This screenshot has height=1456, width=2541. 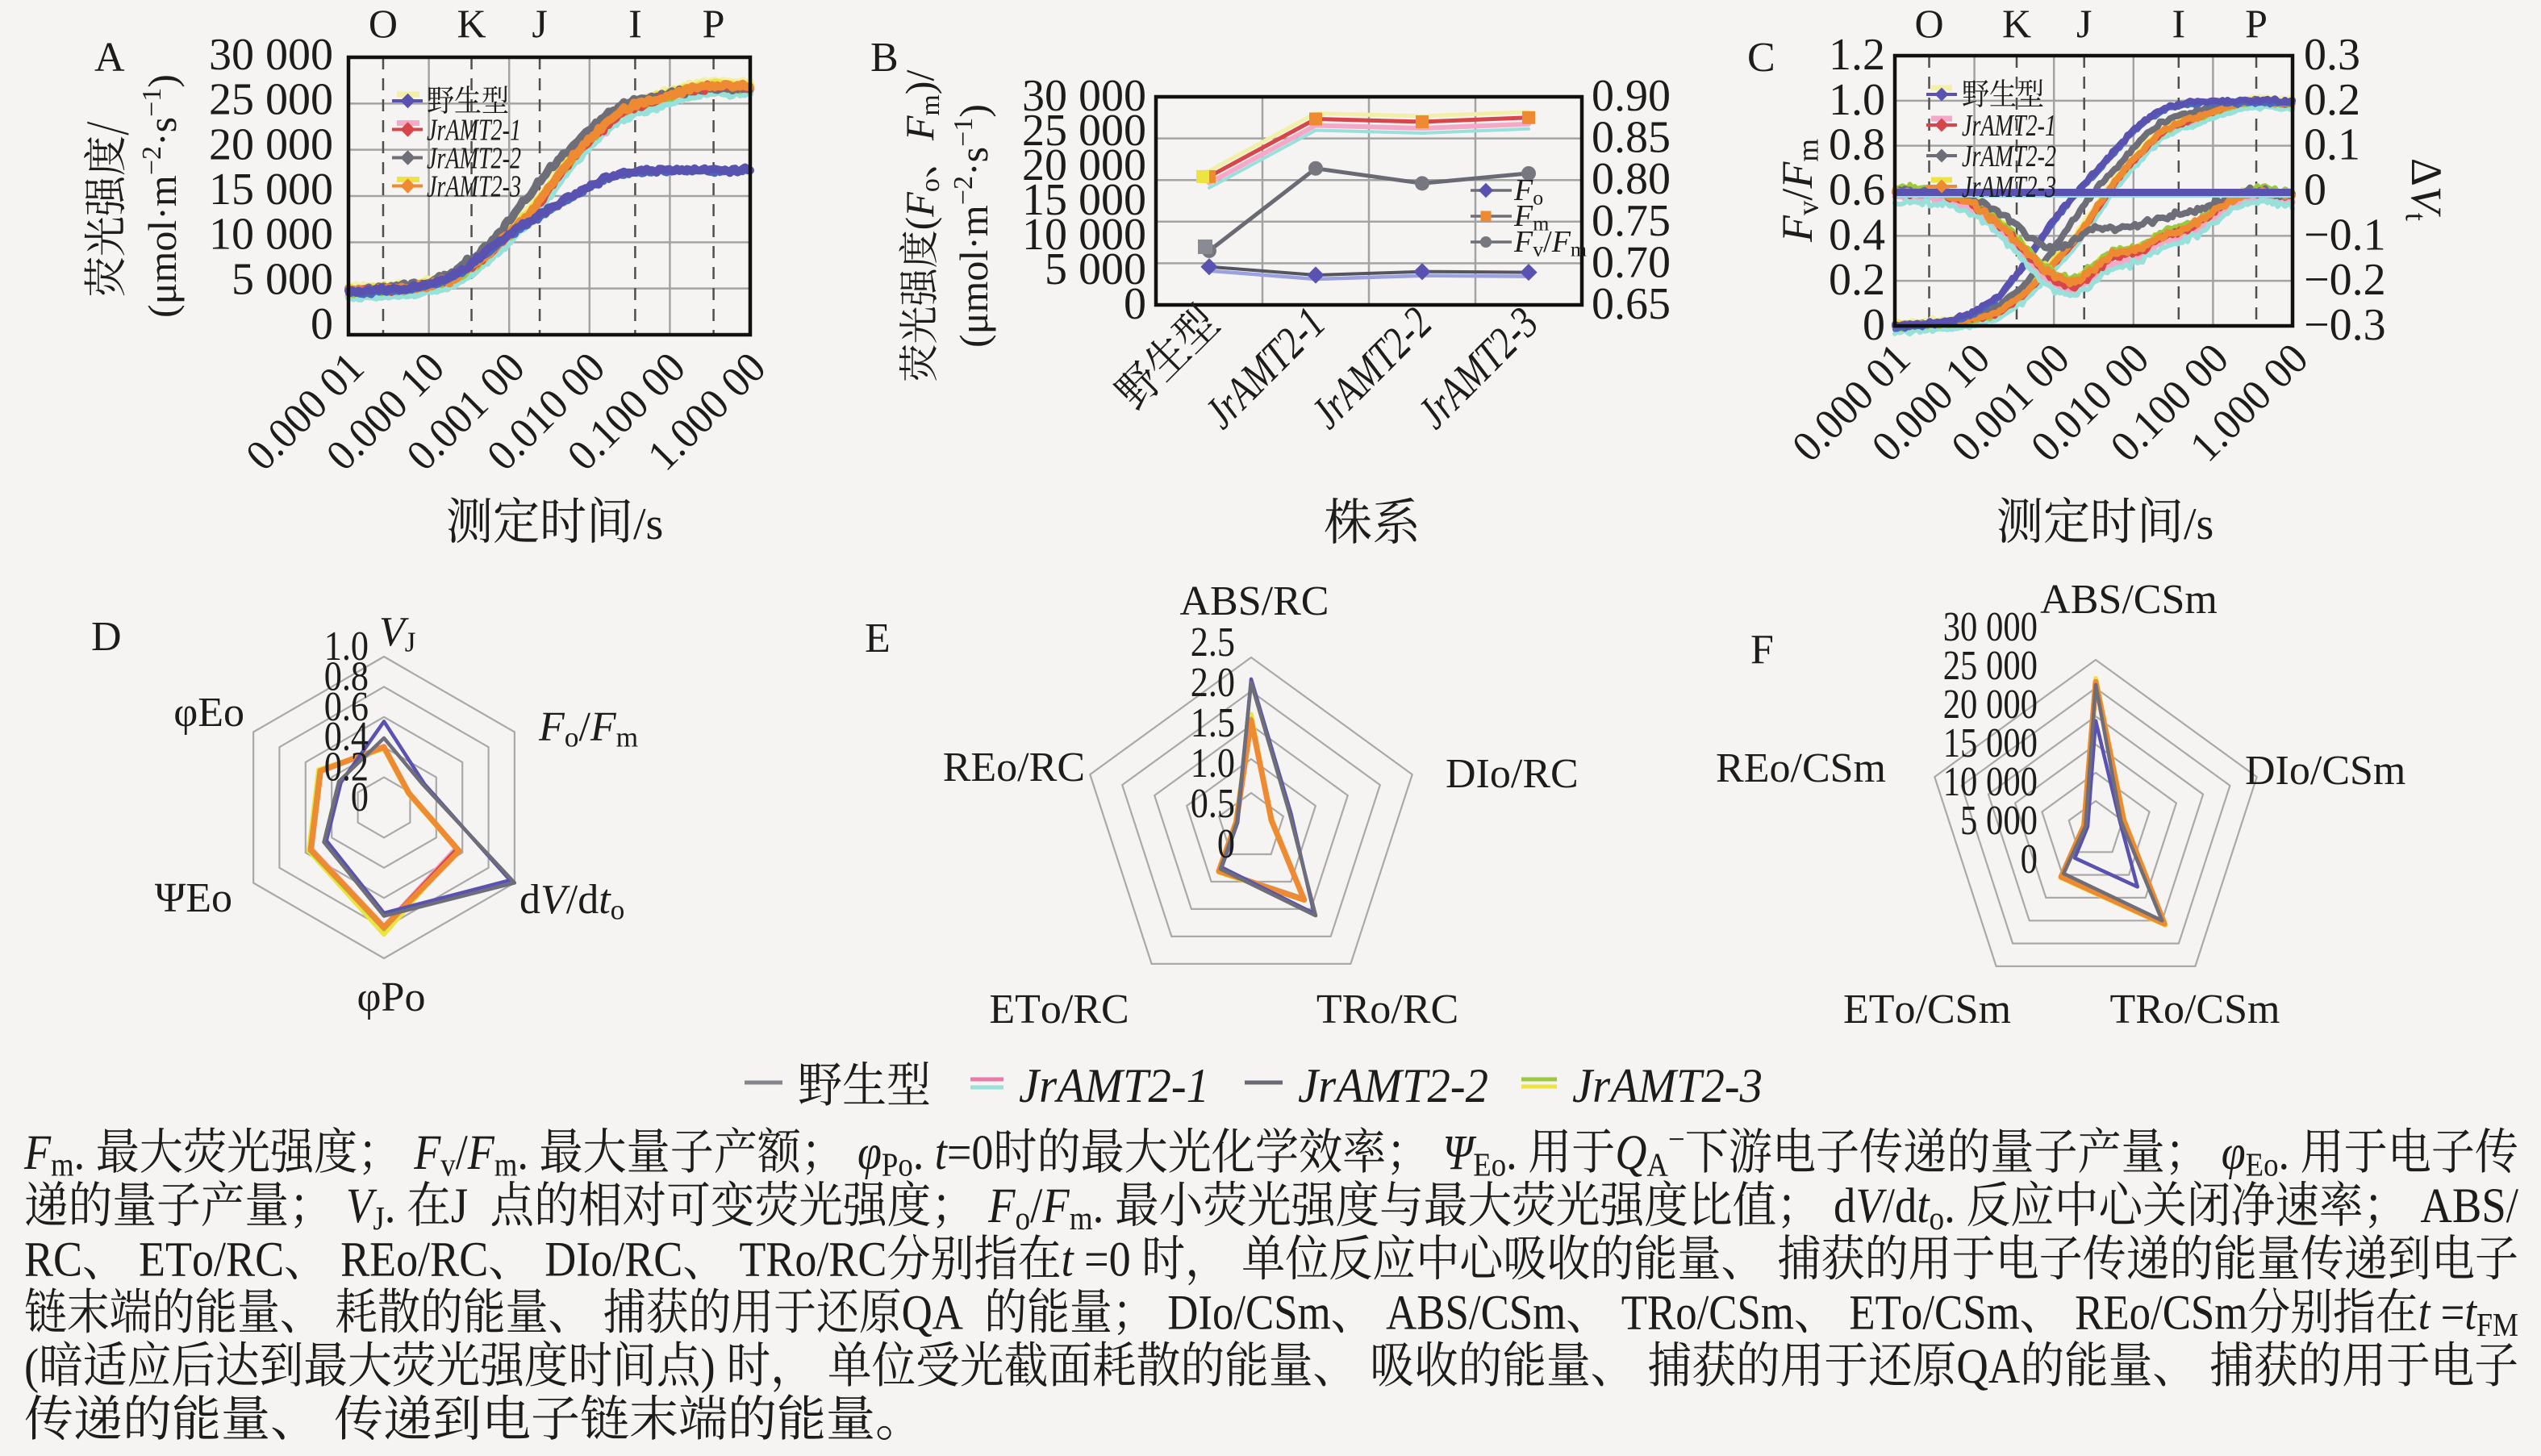 What do you see at coordinates (878, 638) in the screenshot?
I see `svg-text: E` at bounding box center [878, 638].